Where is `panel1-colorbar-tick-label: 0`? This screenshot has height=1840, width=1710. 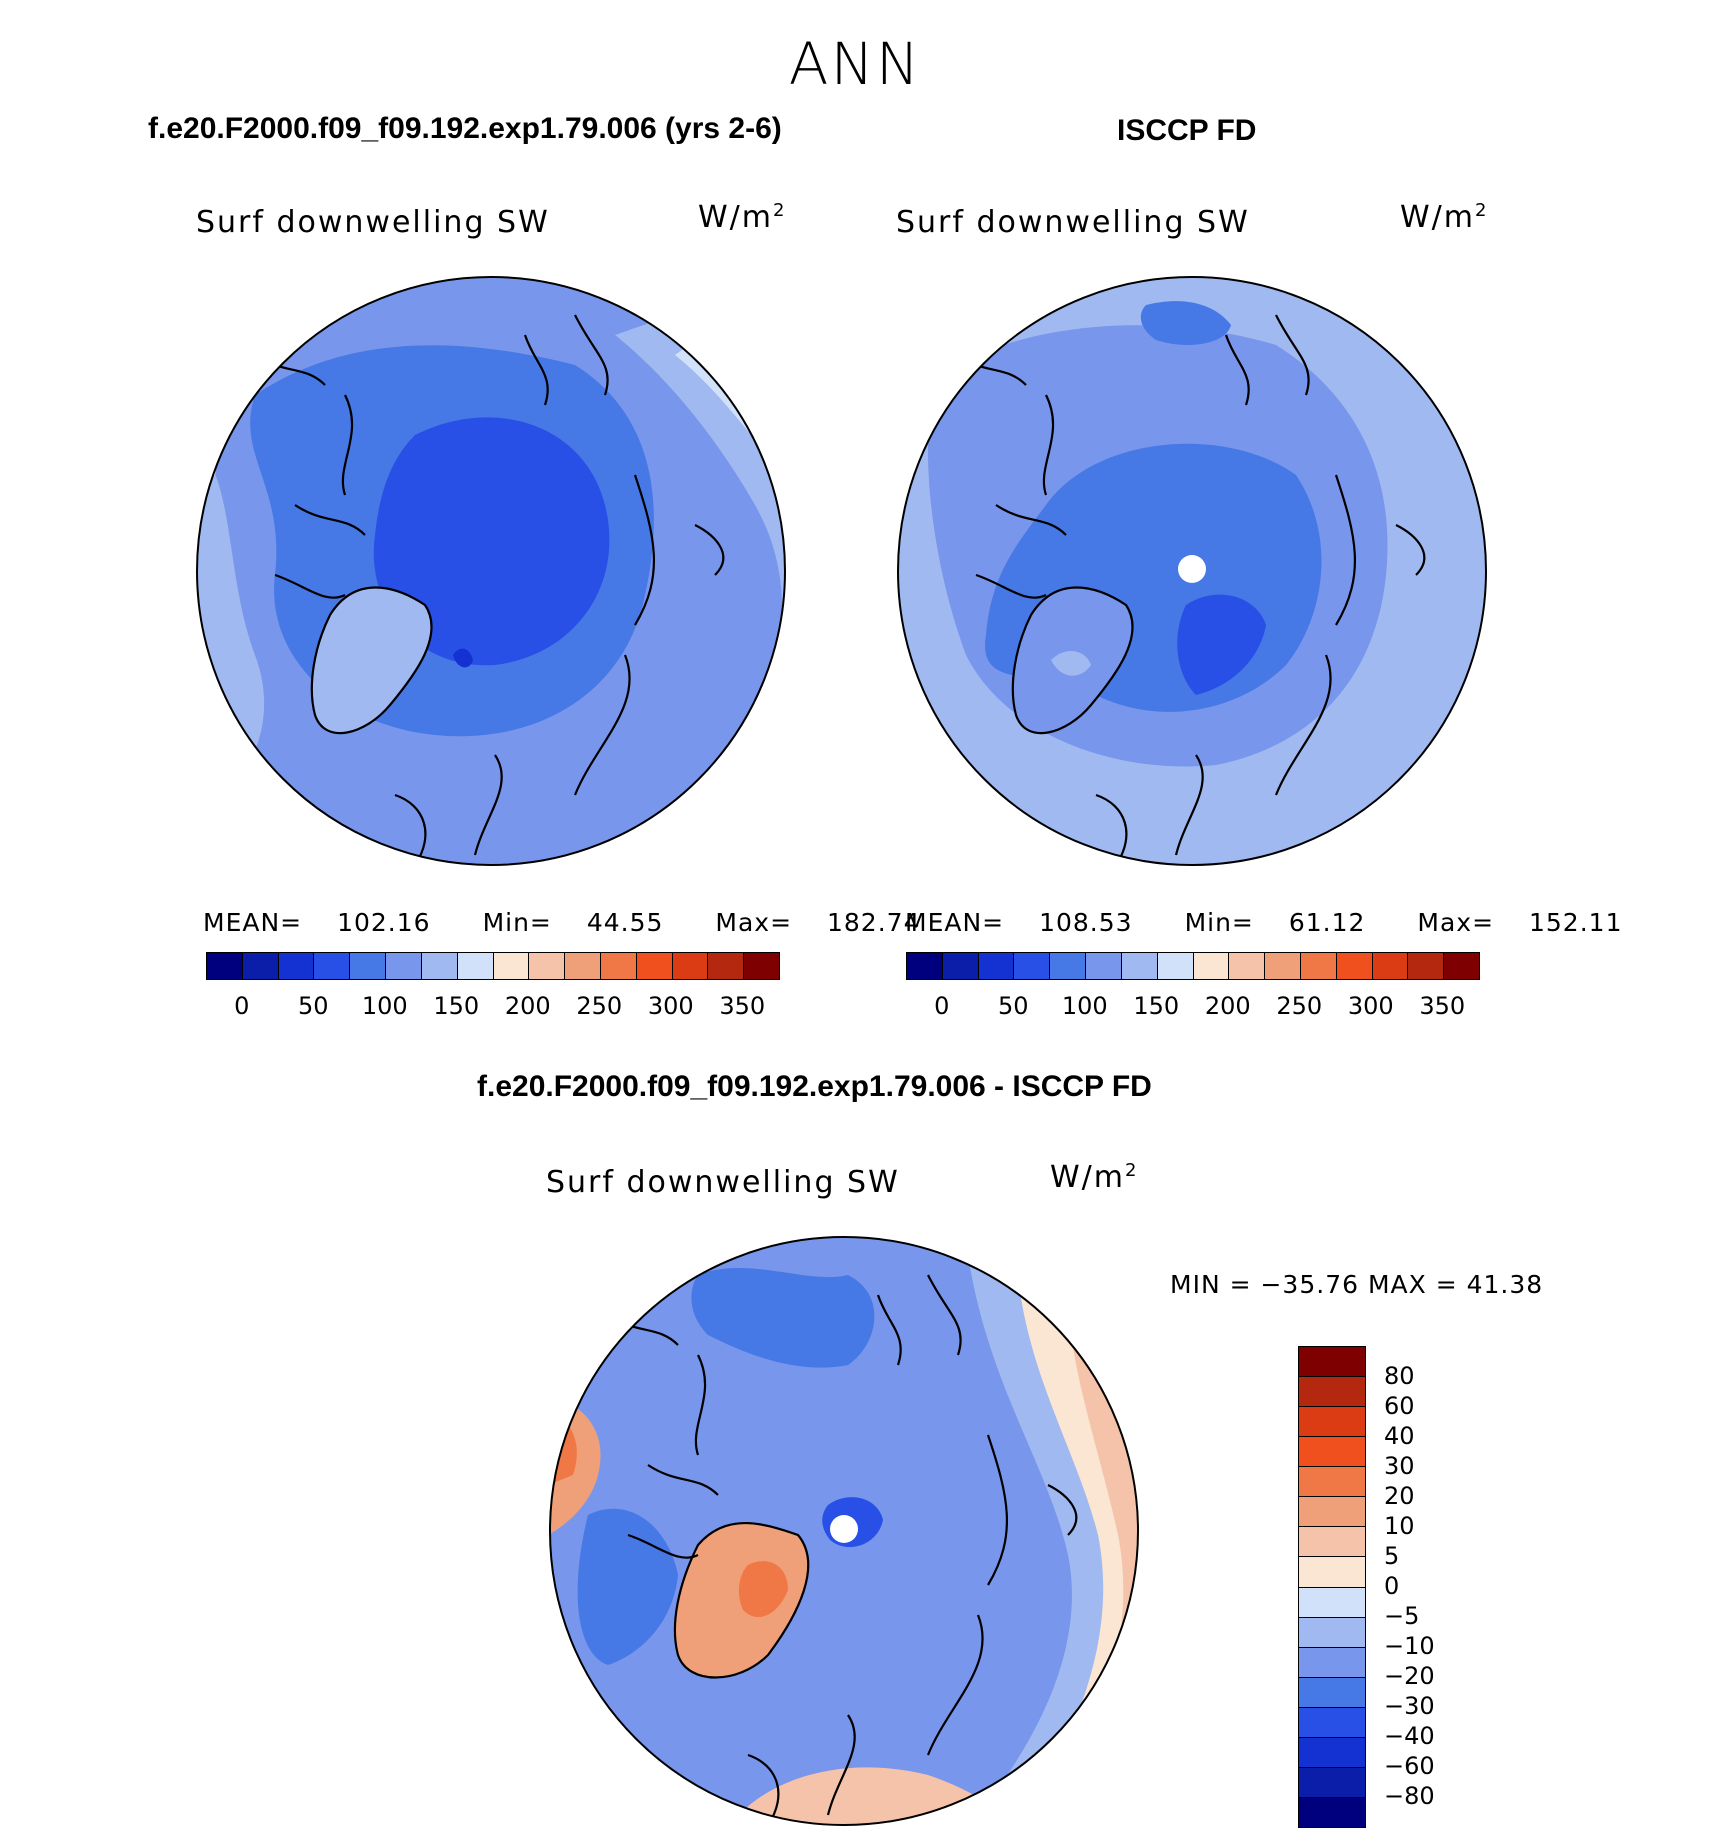
panel1-colorbar-tick-label: 0 is located at coordinates (242, 1006).